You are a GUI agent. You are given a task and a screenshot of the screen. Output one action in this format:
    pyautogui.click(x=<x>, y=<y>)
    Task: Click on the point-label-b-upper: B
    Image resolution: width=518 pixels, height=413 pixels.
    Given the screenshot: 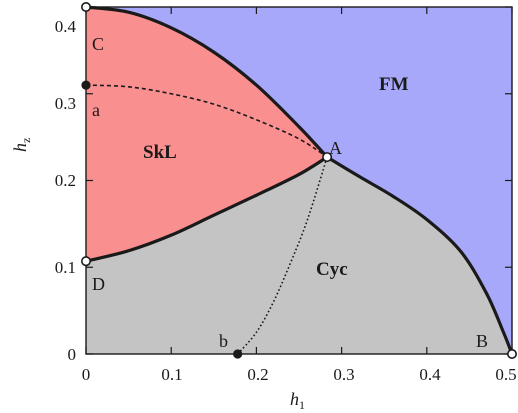 What is the action you would take?
    pyautogui.click(x=482, y=341)
    